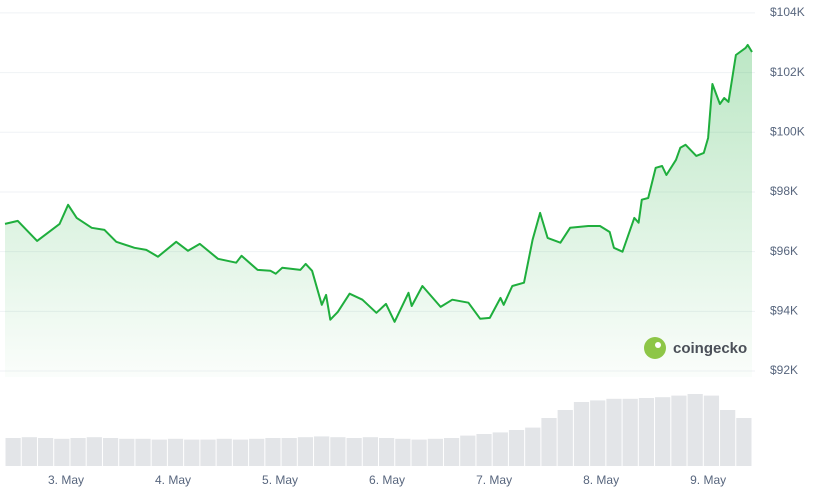 The image size is (814, 497). I want to click on y-tick-label: $94K, so click(784, 311).